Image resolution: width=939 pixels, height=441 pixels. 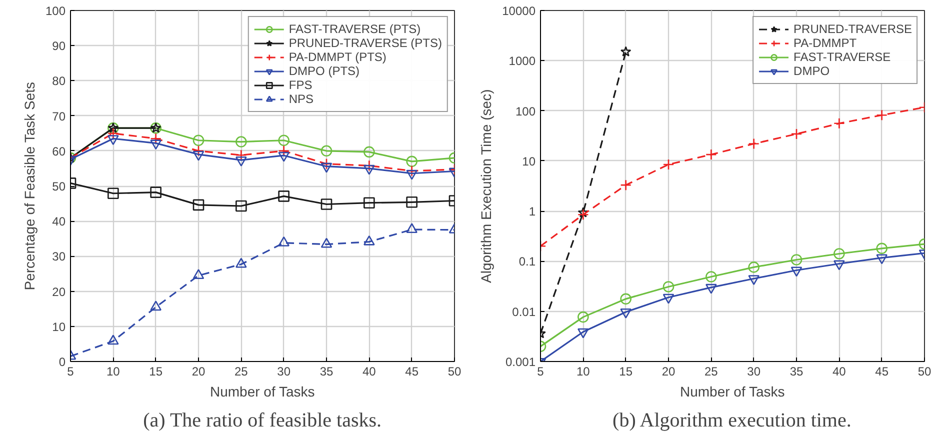 I want to click on legend-label: FAST-TRAVERSE, so click(x=842, y=57).